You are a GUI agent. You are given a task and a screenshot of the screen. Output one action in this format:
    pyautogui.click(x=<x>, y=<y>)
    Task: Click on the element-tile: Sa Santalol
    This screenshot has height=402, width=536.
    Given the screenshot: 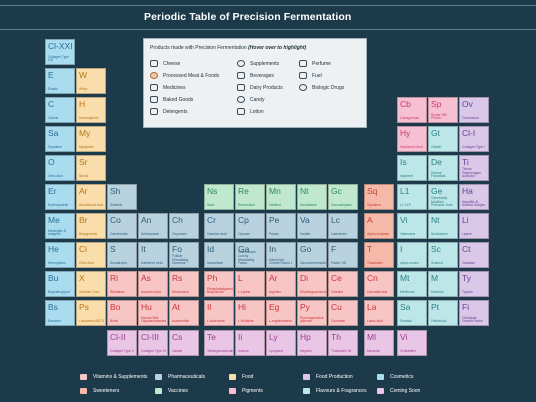 What is the action you would take?
    pyautogui.click(x=412, y=313)
    